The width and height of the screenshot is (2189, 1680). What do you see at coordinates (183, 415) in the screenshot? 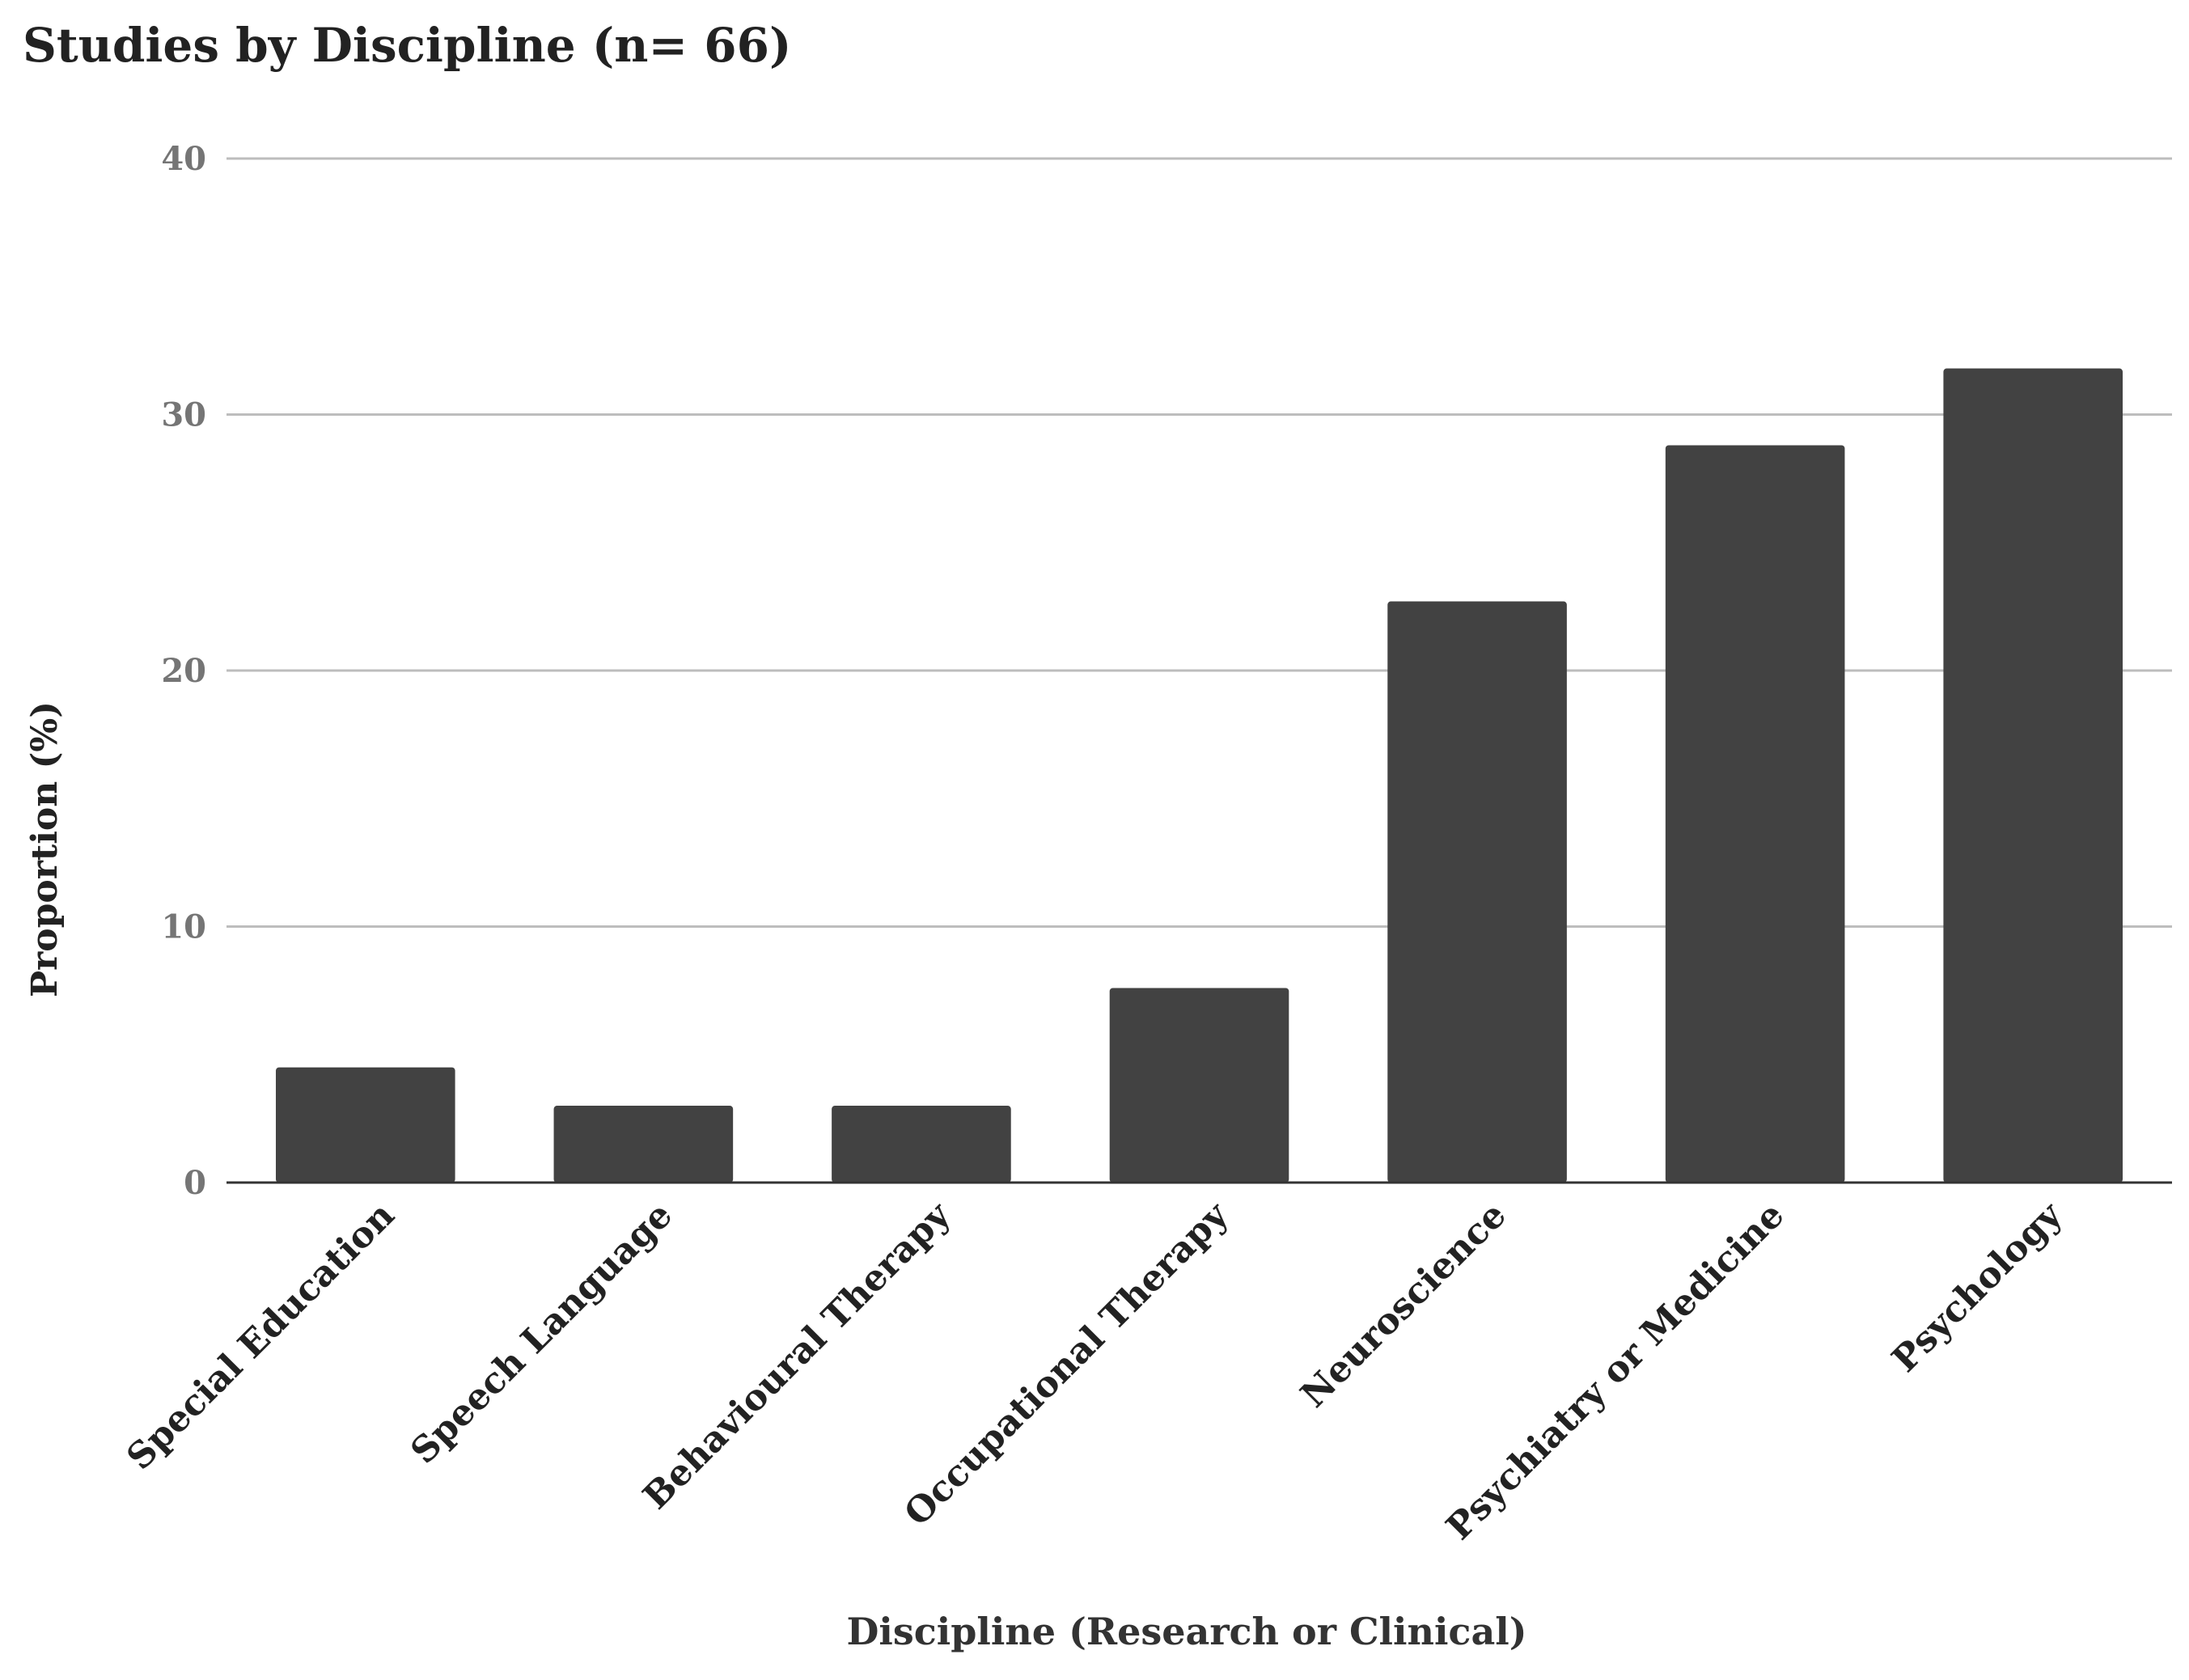
I see `y-tick-label: 30` at bounding box center [183, 415].